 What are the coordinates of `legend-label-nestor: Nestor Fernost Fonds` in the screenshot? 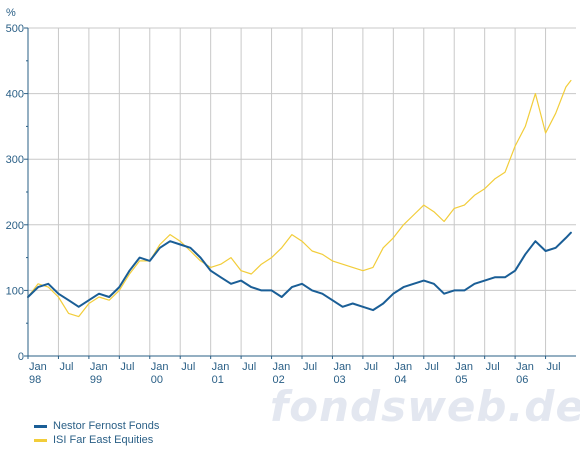 It's located at (106, 426).